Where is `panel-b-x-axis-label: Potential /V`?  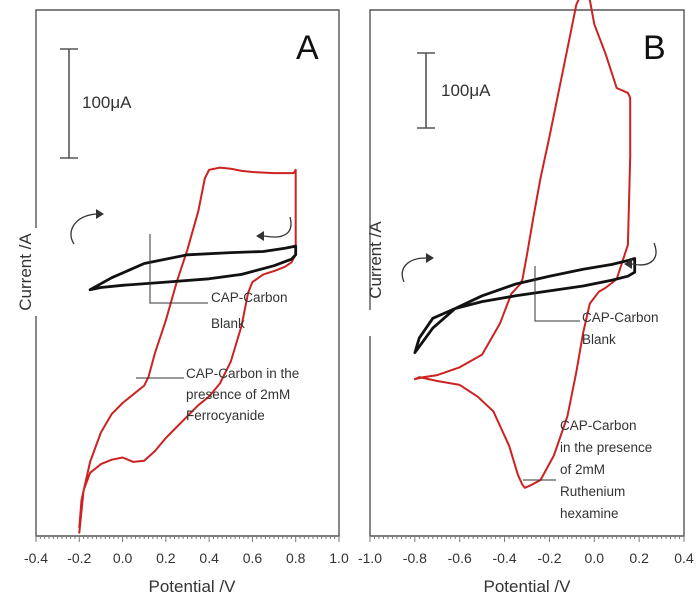
panel-b-x-axis-label: Potential /V is located at coordinates (528, 586).